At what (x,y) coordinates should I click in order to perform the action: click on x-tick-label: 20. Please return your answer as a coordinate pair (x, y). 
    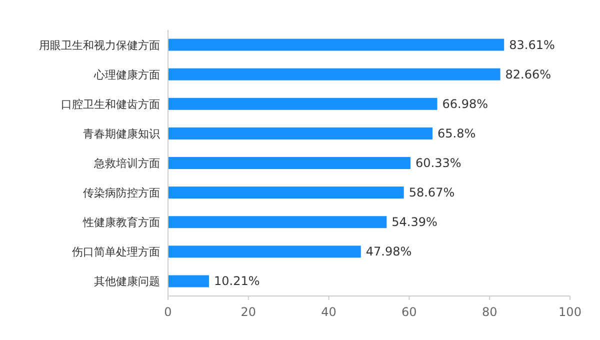
    Looking at the image, I should click on (248, 312).